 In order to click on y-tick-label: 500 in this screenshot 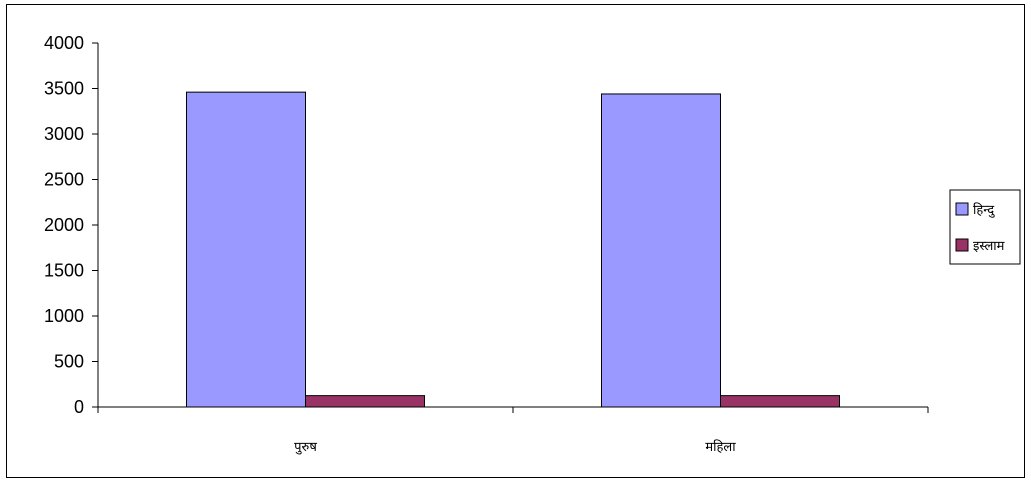, I will do `click(69, 362)`.